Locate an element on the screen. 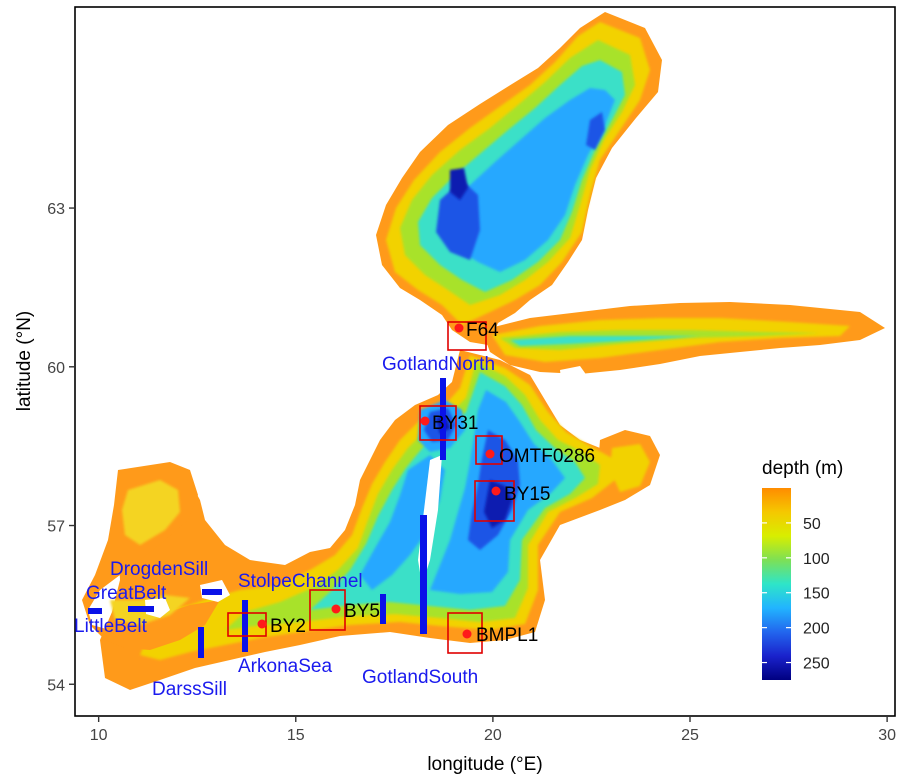  legend-title: depth (m) is located at coordinates (802, 468).